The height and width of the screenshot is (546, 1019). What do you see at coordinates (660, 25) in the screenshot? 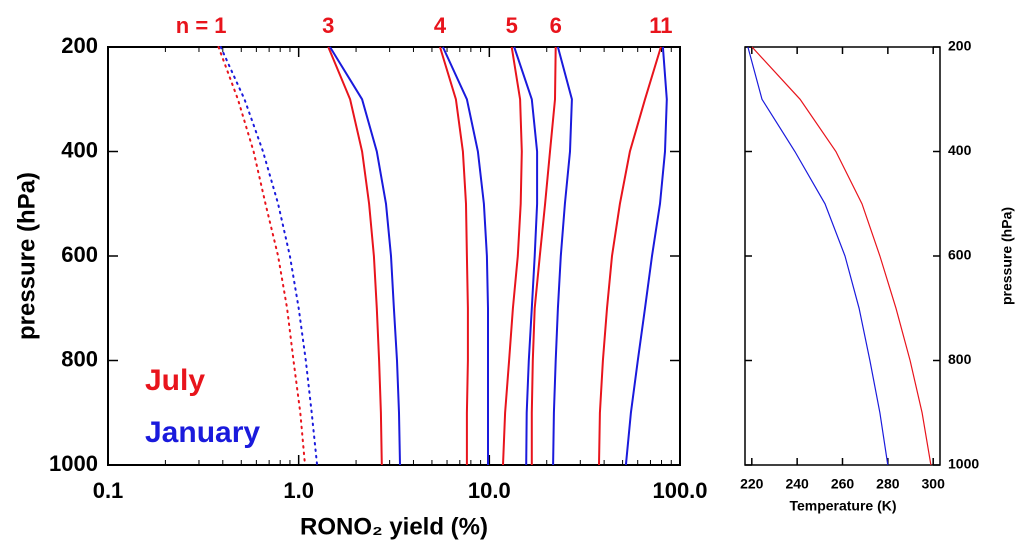
I see `curve-label: 11` at bounding box center [660, 25].